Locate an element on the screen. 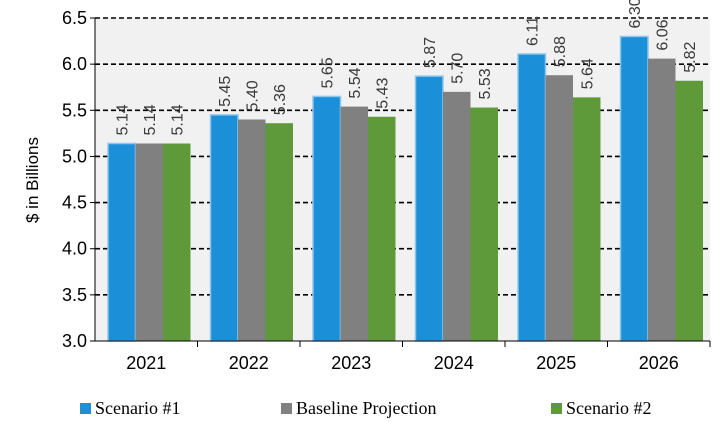  y-tick-label: 4.5 is located at coordinates (74, 203).